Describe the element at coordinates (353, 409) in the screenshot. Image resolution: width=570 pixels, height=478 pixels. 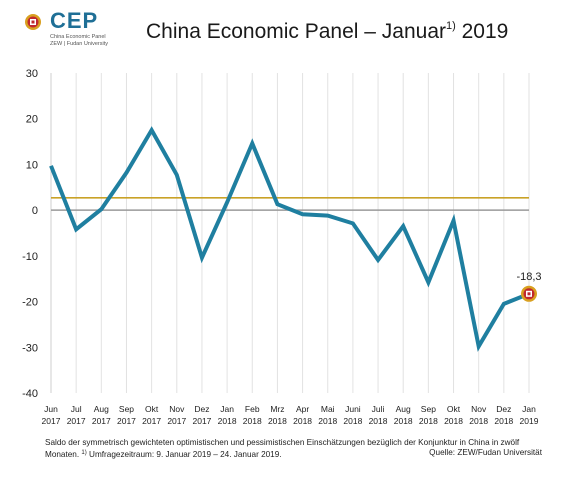
I see `x-tick-month-label: Juni` at that location.